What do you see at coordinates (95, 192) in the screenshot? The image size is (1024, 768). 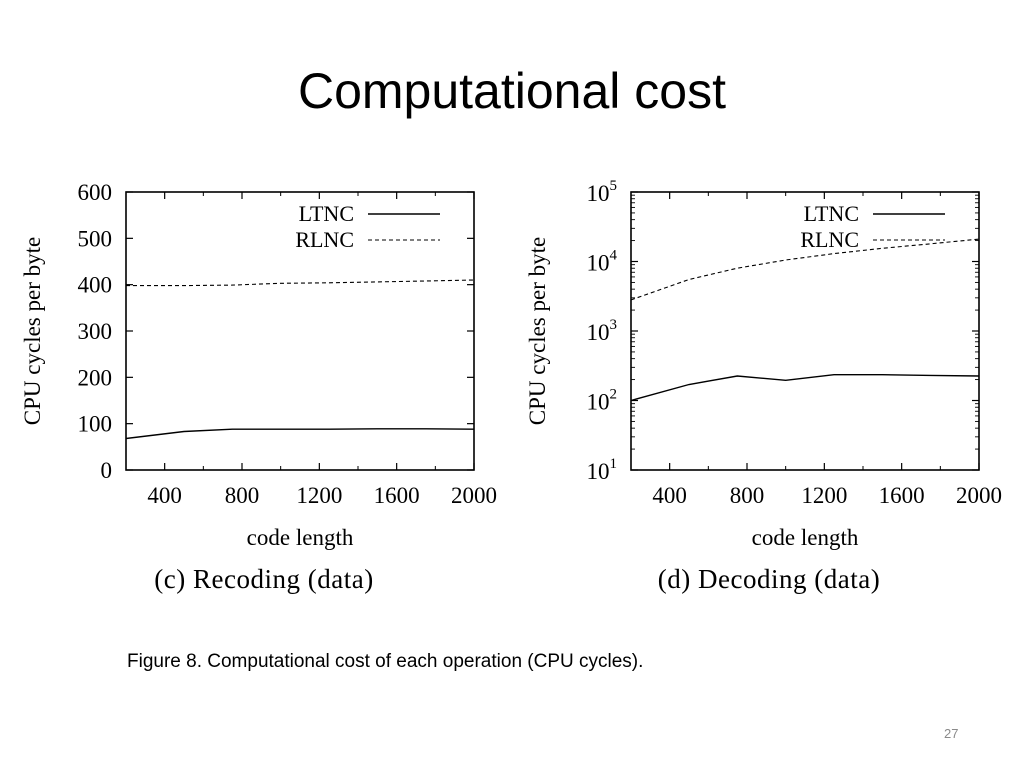 I see `y-tick-label: 600` at bounding box center [95, 192].